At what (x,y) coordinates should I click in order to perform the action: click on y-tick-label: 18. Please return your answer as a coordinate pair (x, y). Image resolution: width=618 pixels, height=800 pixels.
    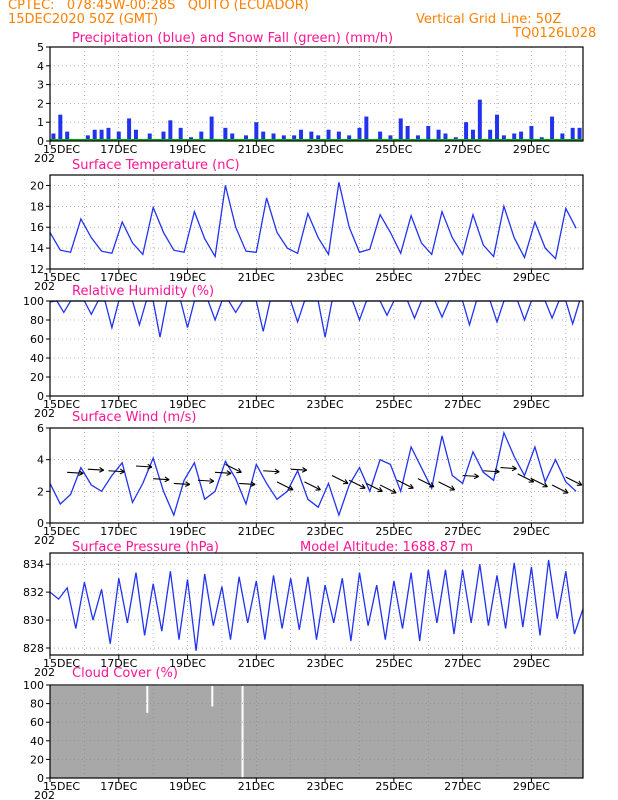
    Looking at the image, I should click on (37, 206).